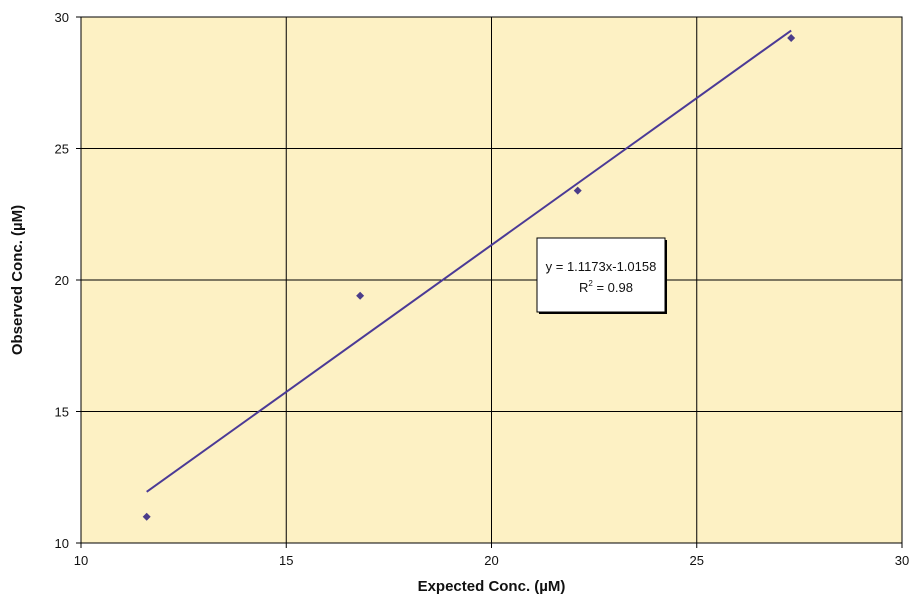  I want to click on r-squared-label: R2 = 0.98, so click(606, 287).